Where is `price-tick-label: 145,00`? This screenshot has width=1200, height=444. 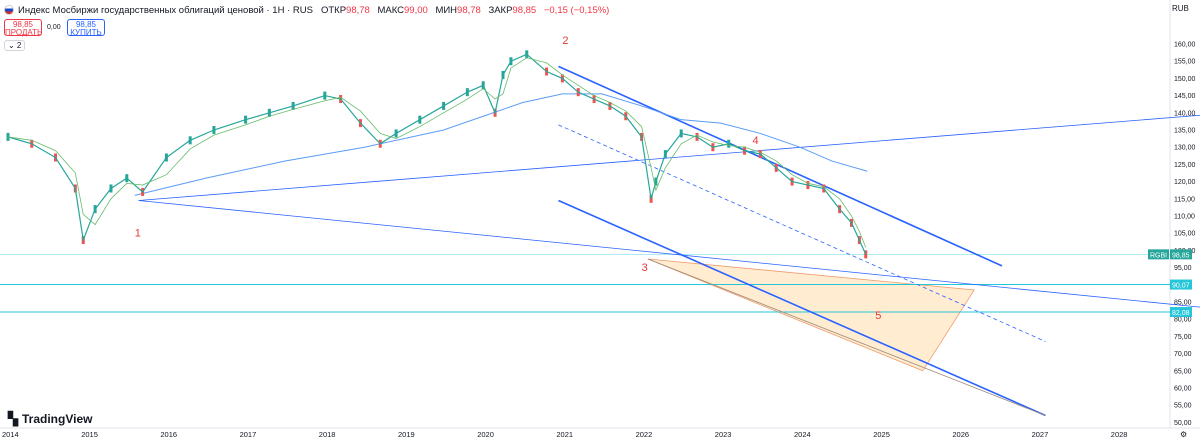
price-tick-label: 145,00 is located at coordinates (1185, 96).